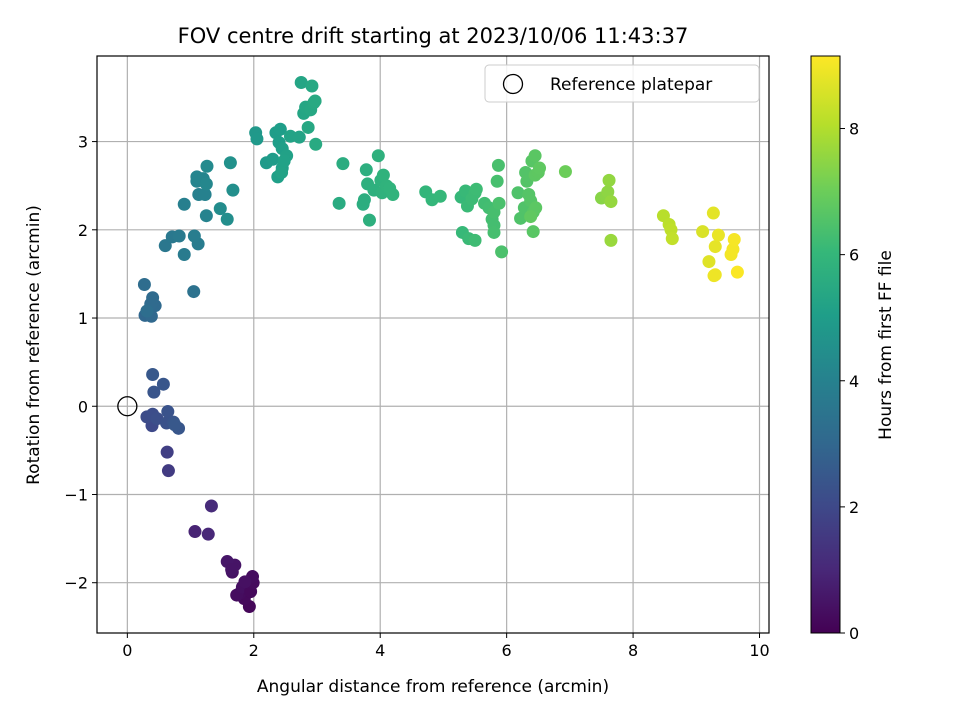 The height and width of the screenshot is (720, 960). What do you see at coordinates (380, 650) in the screenshot?
I see `x-tick-label: 4` at bounding box center [380, 650].